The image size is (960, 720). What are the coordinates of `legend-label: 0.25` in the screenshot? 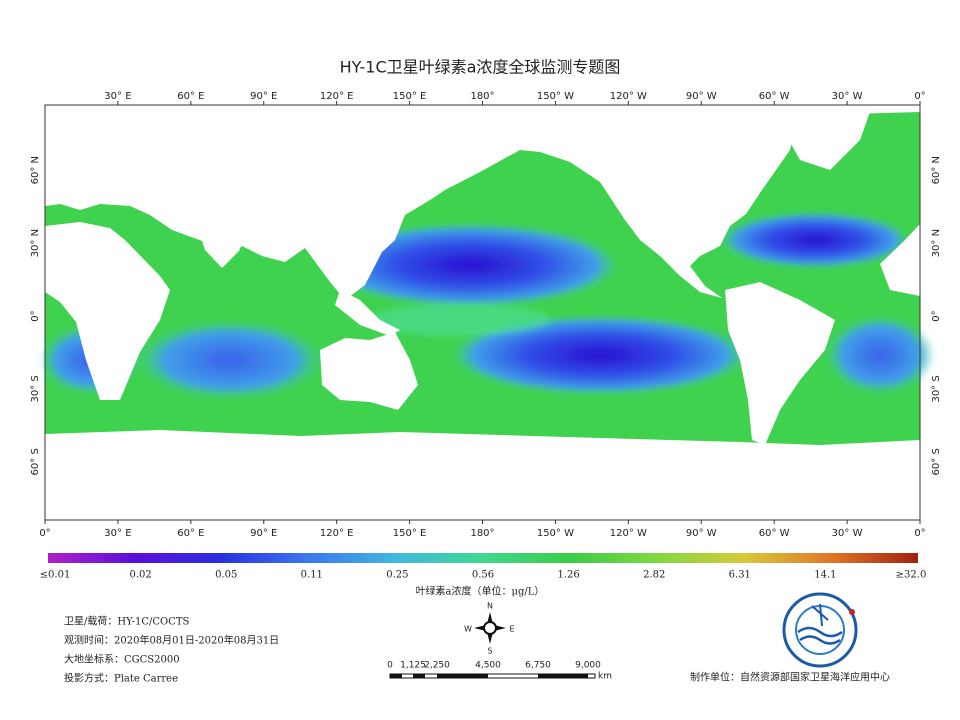 It's located at (397, 575).